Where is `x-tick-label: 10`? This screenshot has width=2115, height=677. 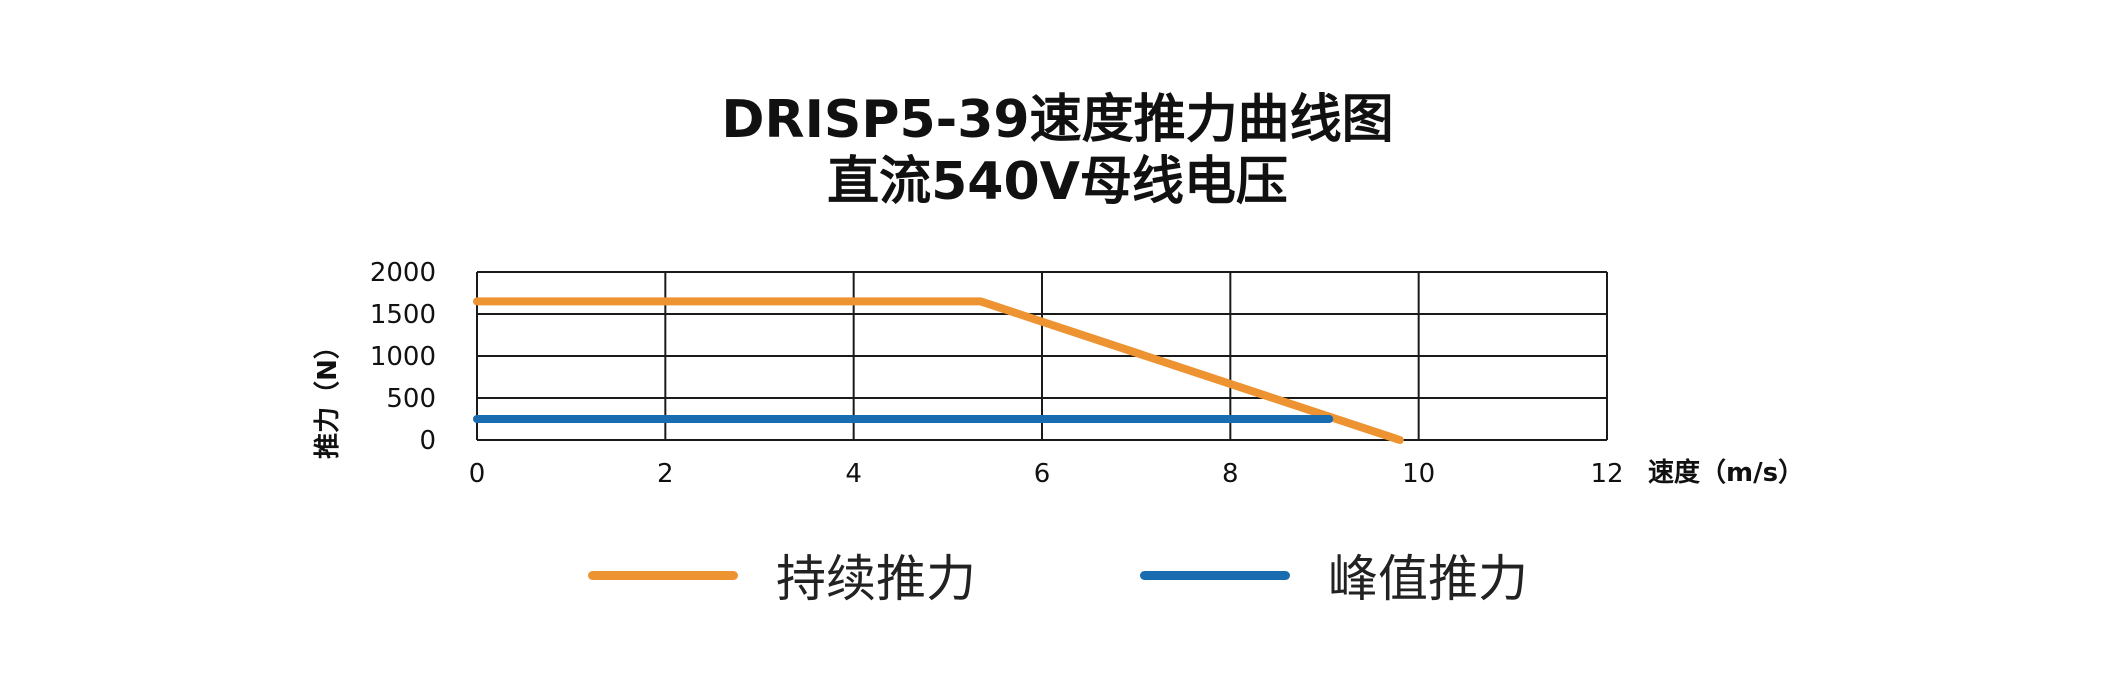 x-tick-label: 10 is located at coordinates (1418, 474).